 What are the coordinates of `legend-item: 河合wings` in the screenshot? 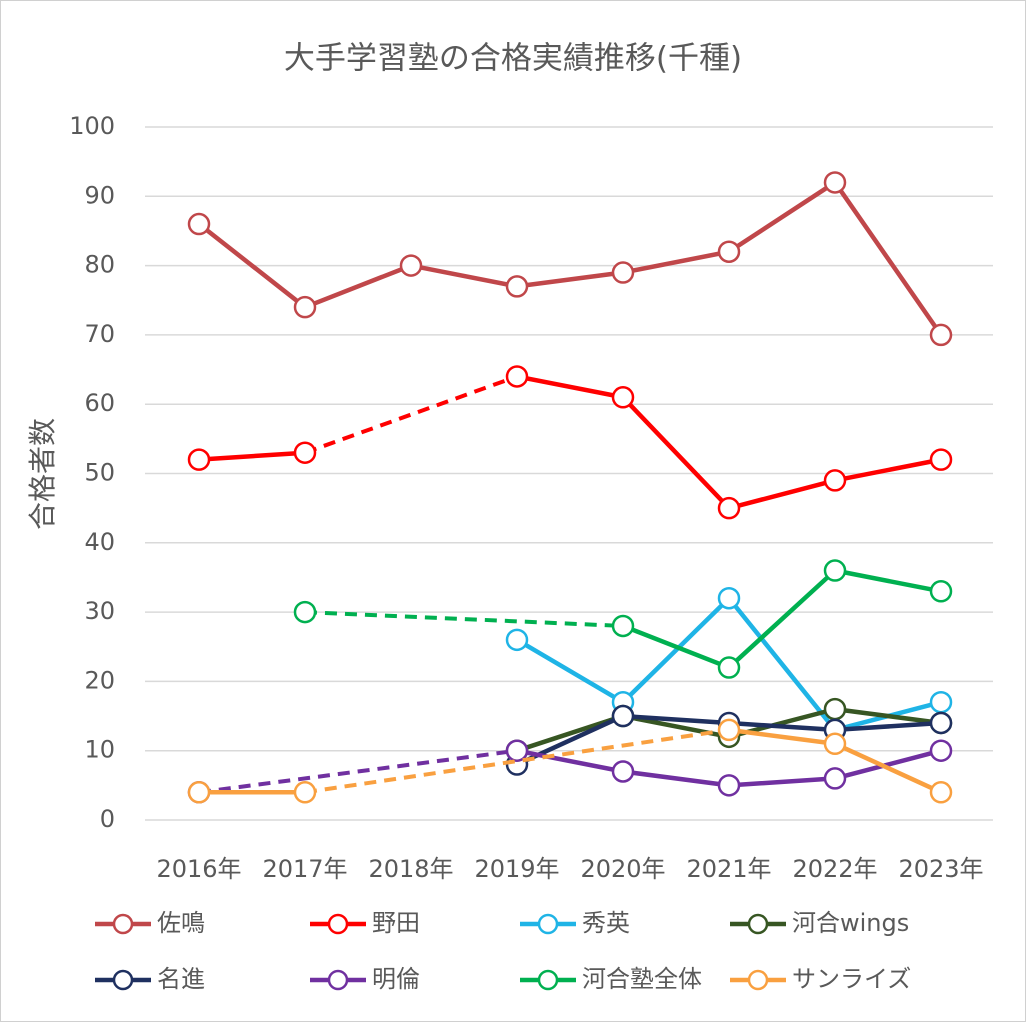 It's located at (819, 923).